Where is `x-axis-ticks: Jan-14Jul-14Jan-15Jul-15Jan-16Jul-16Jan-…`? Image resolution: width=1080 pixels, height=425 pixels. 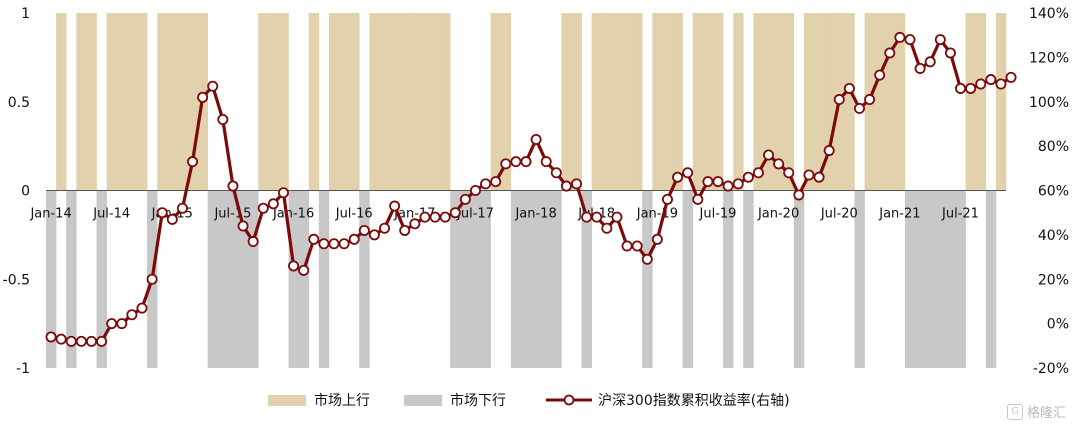
x-axis-ticks: Jan-14Jul-14Jan-15Jul-15Jan-16Jul-16Jan-… is located at coordinates (504, 214).